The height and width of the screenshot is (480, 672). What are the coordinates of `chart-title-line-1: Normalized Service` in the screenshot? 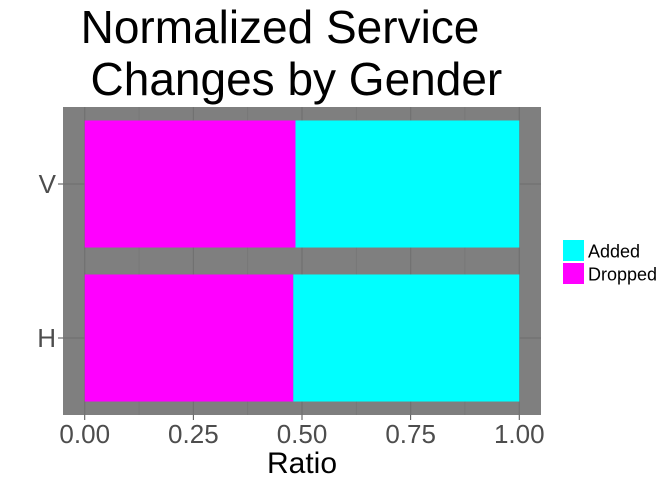 It's located at (280, 27).